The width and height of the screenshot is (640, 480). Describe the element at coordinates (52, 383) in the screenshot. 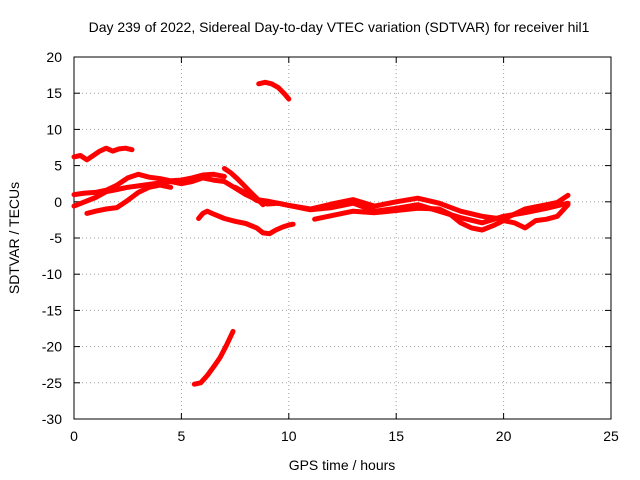

I see `y-tick-label: -25` at that location.